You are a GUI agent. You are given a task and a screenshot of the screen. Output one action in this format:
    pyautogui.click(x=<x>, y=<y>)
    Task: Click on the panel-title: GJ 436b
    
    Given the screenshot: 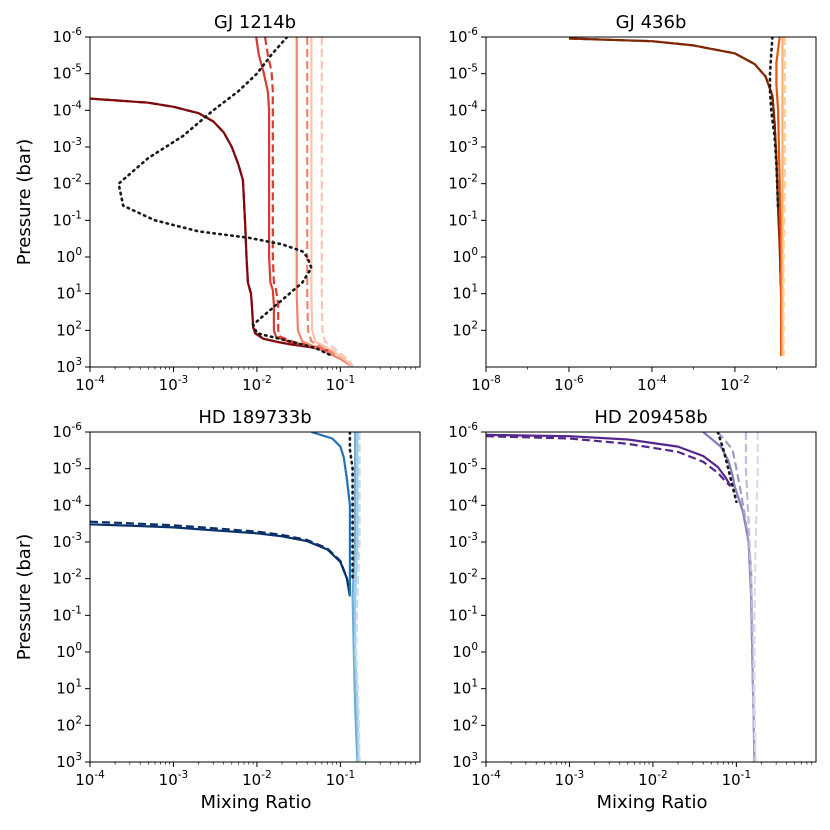 What is the action you would take?
    pyautogui.click(x=651, y=22)
    